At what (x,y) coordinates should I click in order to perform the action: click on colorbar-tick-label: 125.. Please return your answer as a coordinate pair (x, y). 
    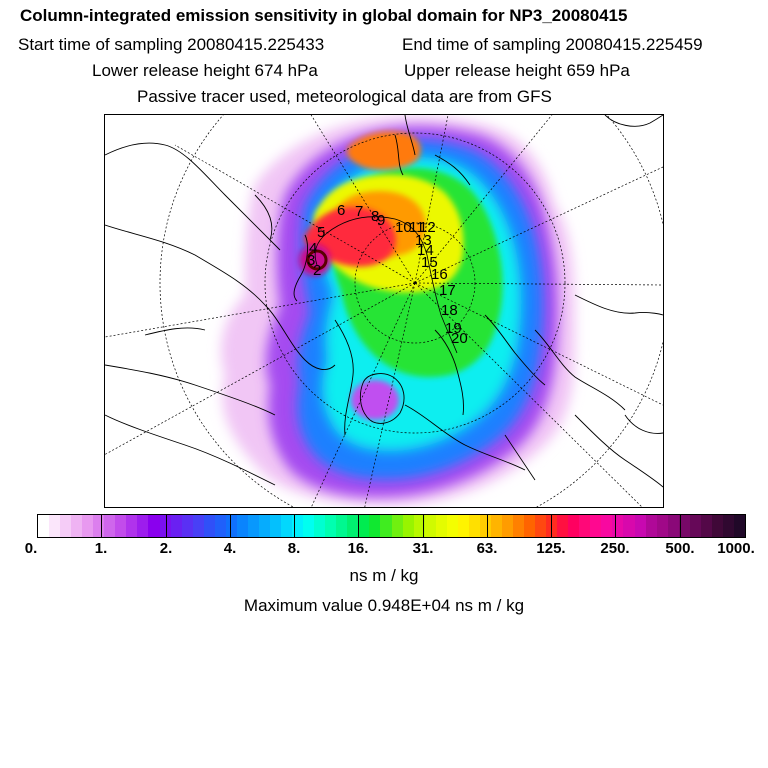
    Looking at the image, I should click on (551, 548).